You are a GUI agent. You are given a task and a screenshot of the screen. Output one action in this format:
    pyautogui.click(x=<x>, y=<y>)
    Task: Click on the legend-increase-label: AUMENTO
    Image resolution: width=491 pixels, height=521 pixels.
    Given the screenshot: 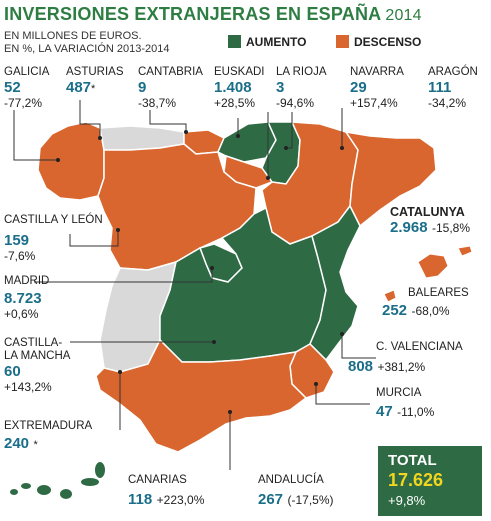 What is the action you would take?
    pyautogui.click(x=276, y=42)
    